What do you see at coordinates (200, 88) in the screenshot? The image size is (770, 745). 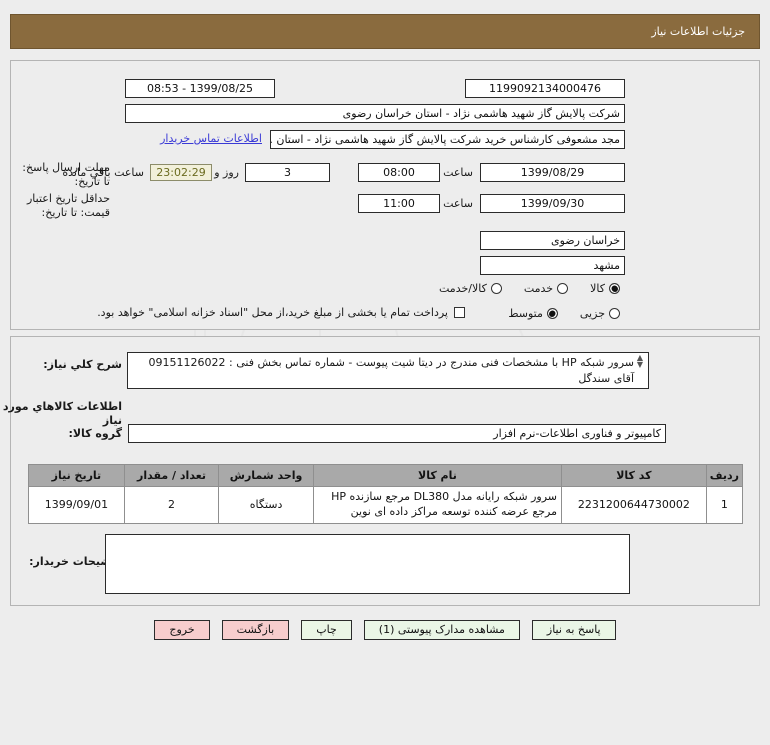 I see `announce-datetime-field: 1399/08/25 - 08:53` at bounding box center [200, 88].